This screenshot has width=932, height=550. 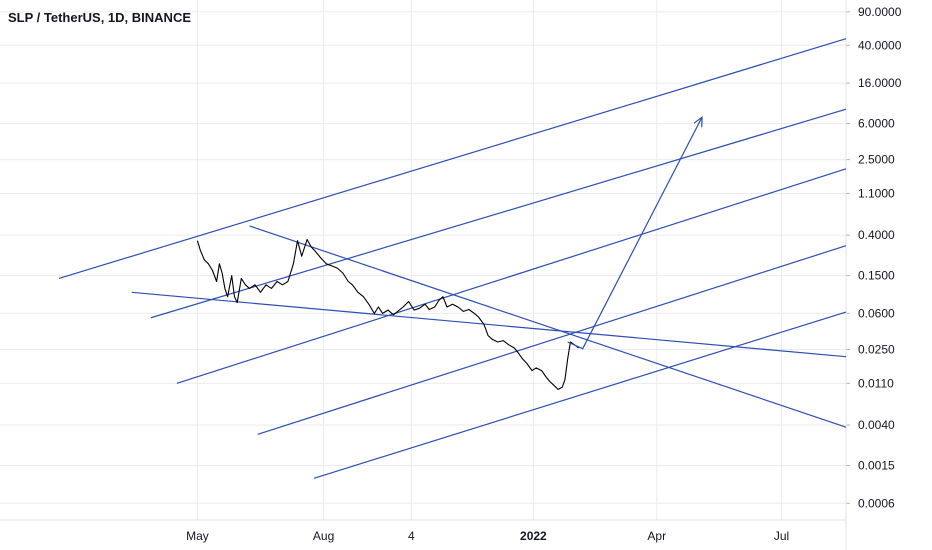 I want to click on price-series, so click(x=387, y=314).